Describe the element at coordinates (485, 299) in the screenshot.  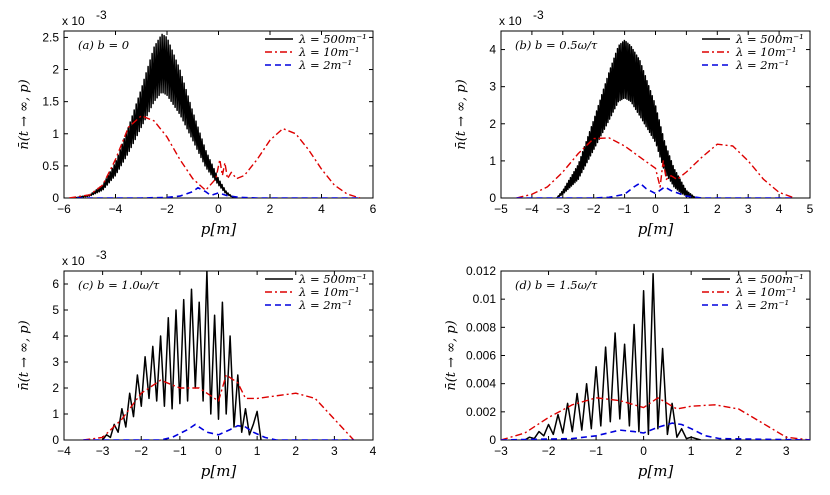
I see `y-tick-label: 0.01` at that location.